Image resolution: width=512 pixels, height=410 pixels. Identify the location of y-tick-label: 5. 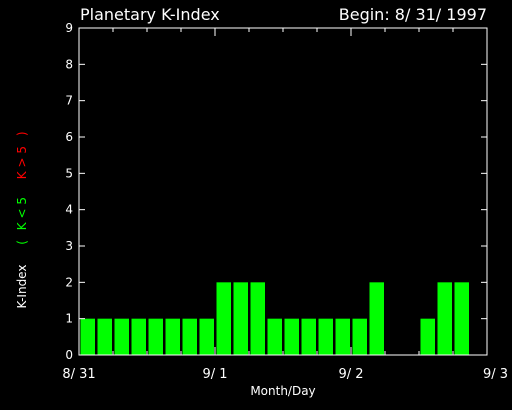
(69, 173).